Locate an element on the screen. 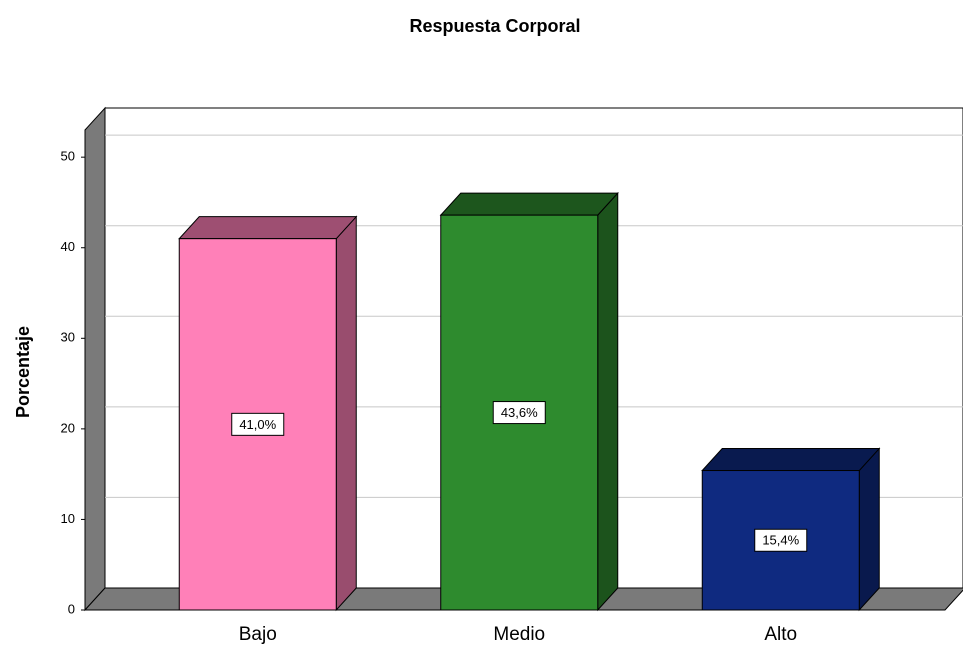  y-tick-label: 10 is located at coordinates (68, 518).